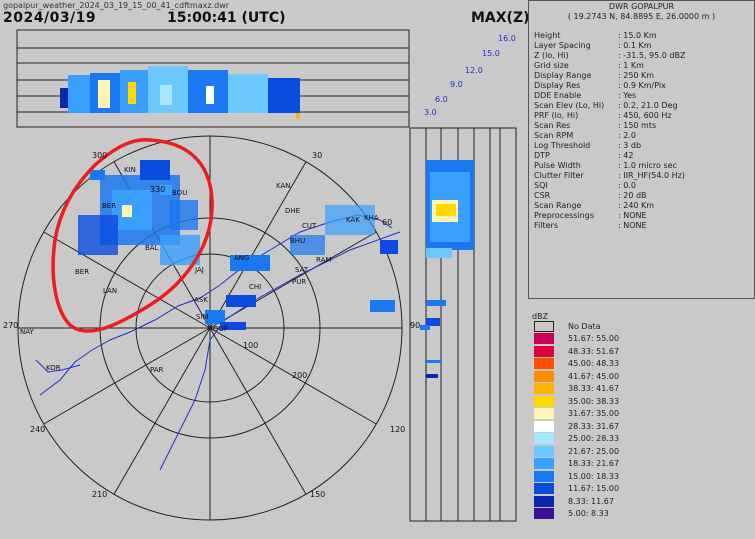 The height and width of the screenshot is (539, 755). What do you see at coordinates (201, 300) in the screenshot?
I see `place-label: ASK` at bounding box center [201, 300].